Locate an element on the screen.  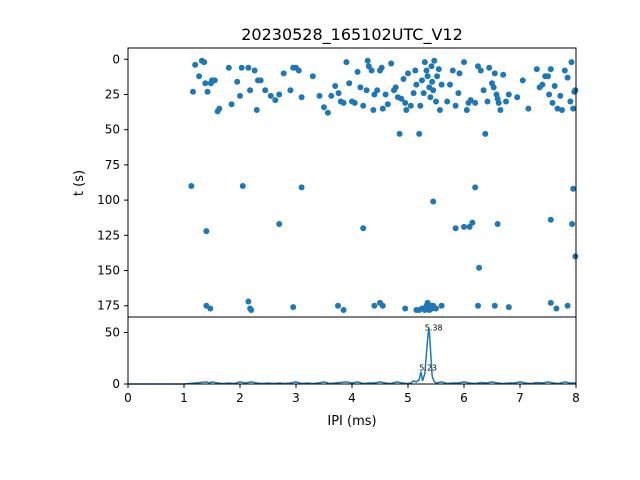
bottom-x-tick-label: 1 is located at coordinates (184, 398).